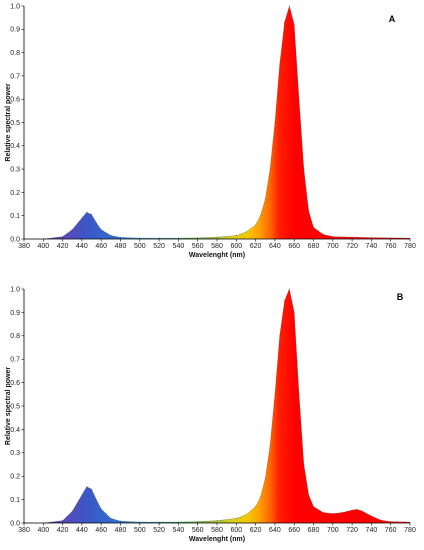  What do you see at coordinates (140, 246) in the screenshot?
I see `x-tick-label: 500` at bounding box center [140, 246].